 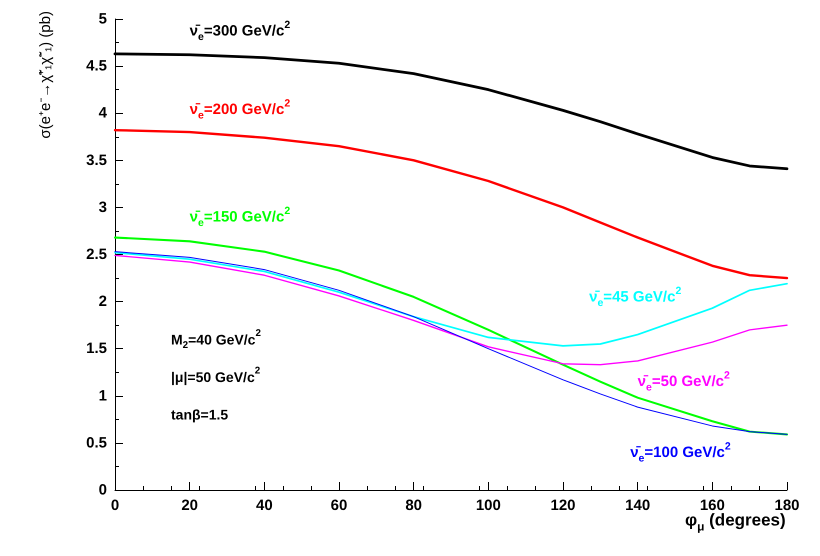 What do you see at coordinates (488, 505) in the screenshot?
I see `x-tick-label: 100` at bounding box center [488, 505].